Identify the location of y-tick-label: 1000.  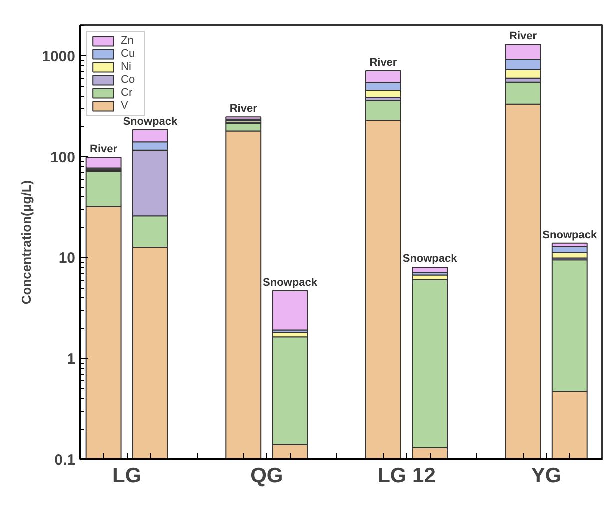
(59, 57).